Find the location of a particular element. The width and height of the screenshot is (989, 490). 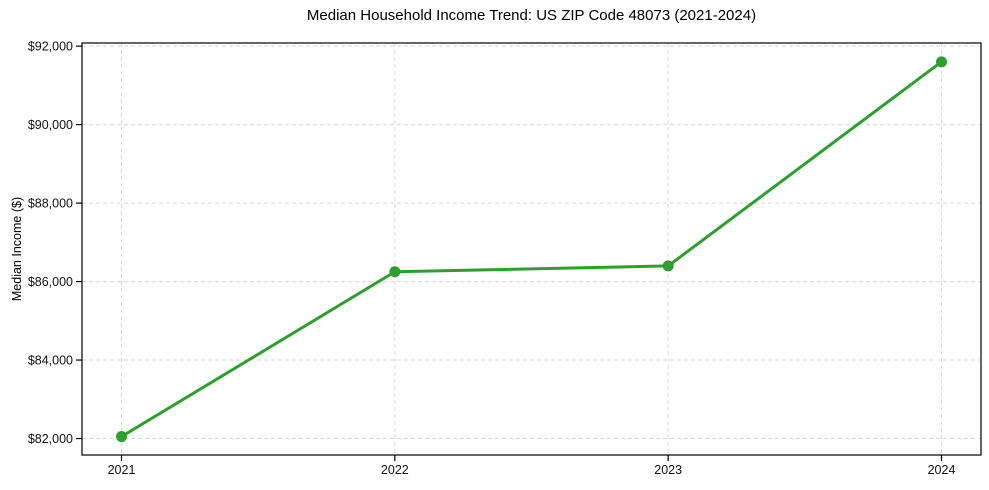

y-tick-label: $92,000 is located at coordinates (50, 46).